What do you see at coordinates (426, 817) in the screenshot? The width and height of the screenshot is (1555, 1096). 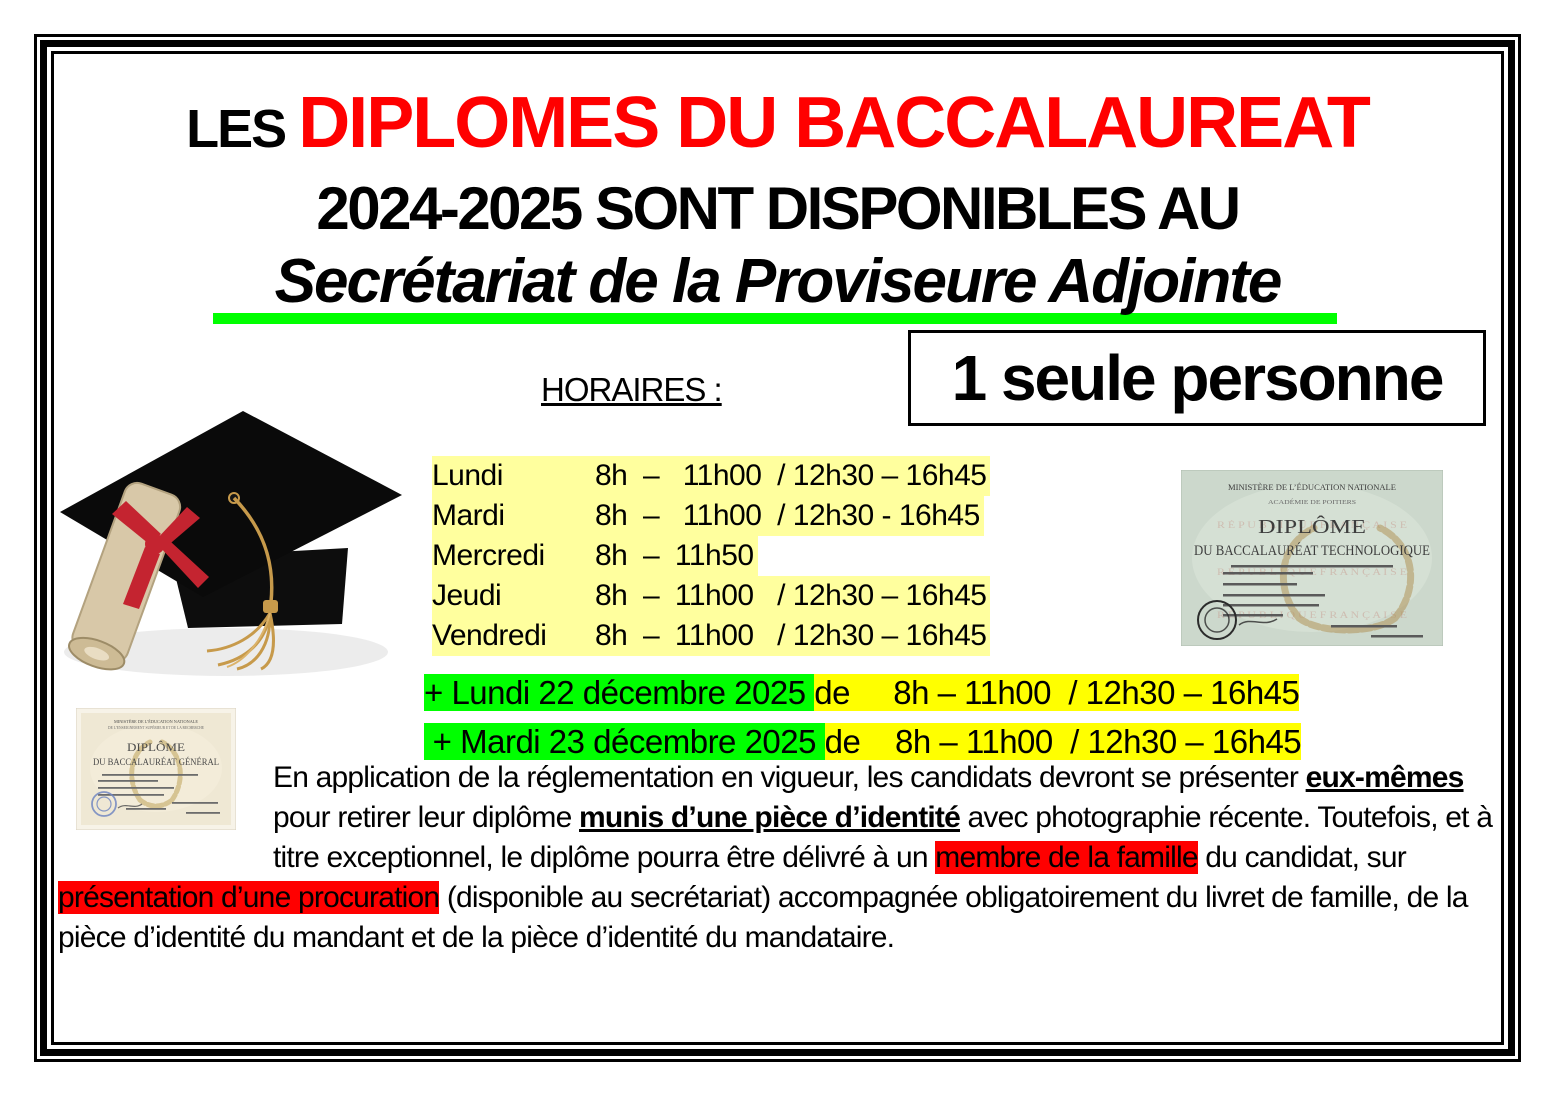 I see `notice-text: pour retirer leur diplôme` at bounding box center [426, 817].